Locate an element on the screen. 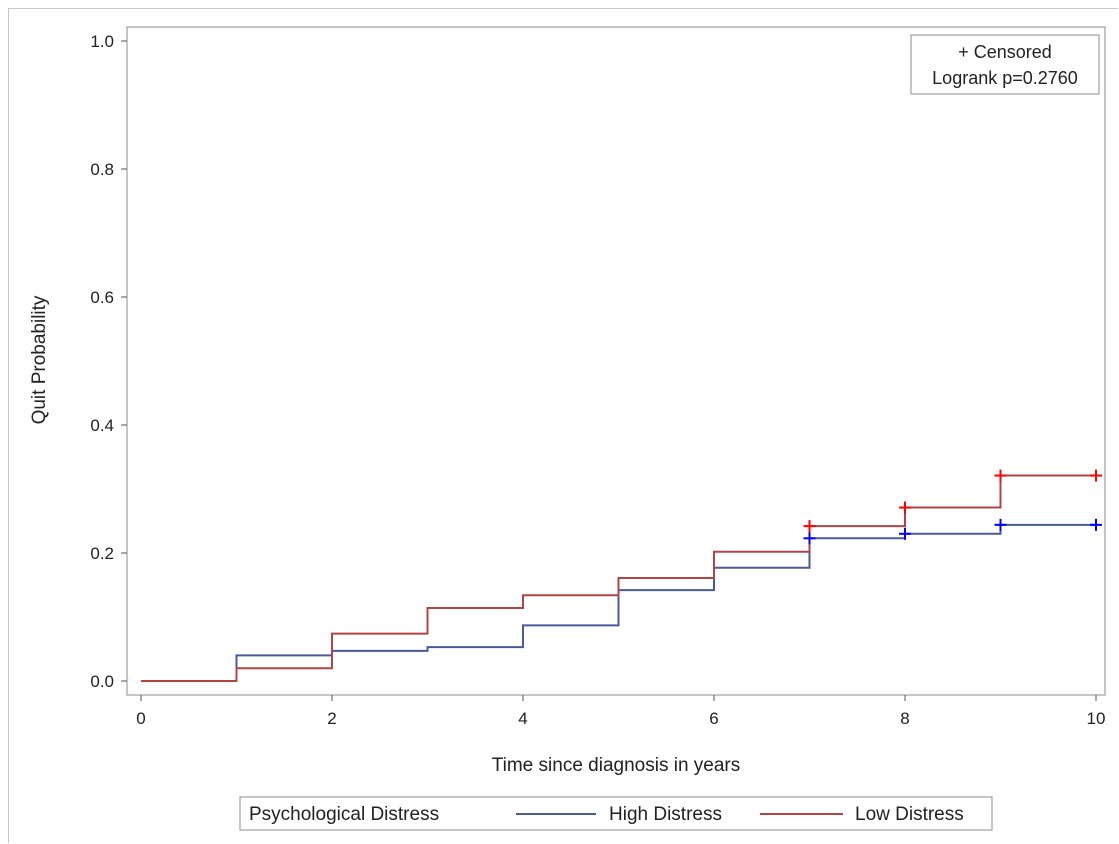 The image size is (1119, 844). inset-box: + Censored Logrank p=0.2760 is located at coordinates (1005, 64).